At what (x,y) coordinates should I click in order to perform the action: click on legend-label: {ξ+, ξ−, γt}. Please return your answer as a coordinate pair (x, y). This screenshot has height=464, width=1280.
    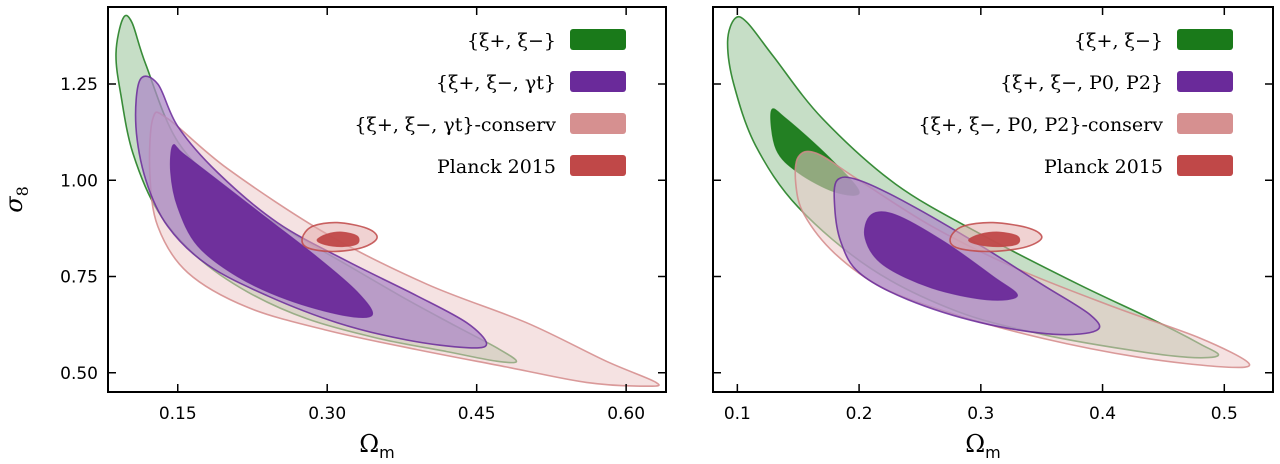
    Looking at the image, I should click on (496, 83).